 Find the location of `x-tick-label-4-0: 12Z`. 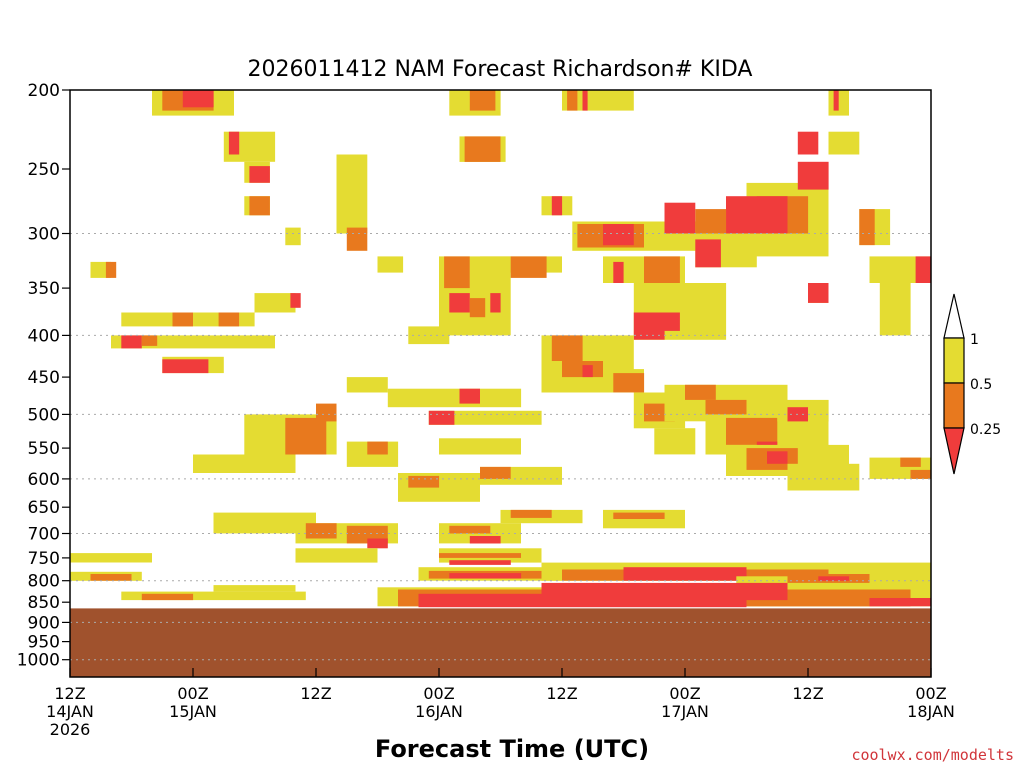

x-tick-label-4-0: 12Z is located at coordinates (561, 693).